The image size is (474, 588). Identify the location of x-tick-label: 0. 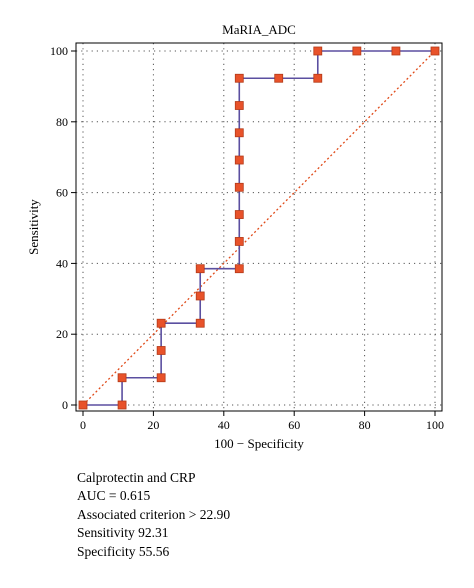
(83, 425).